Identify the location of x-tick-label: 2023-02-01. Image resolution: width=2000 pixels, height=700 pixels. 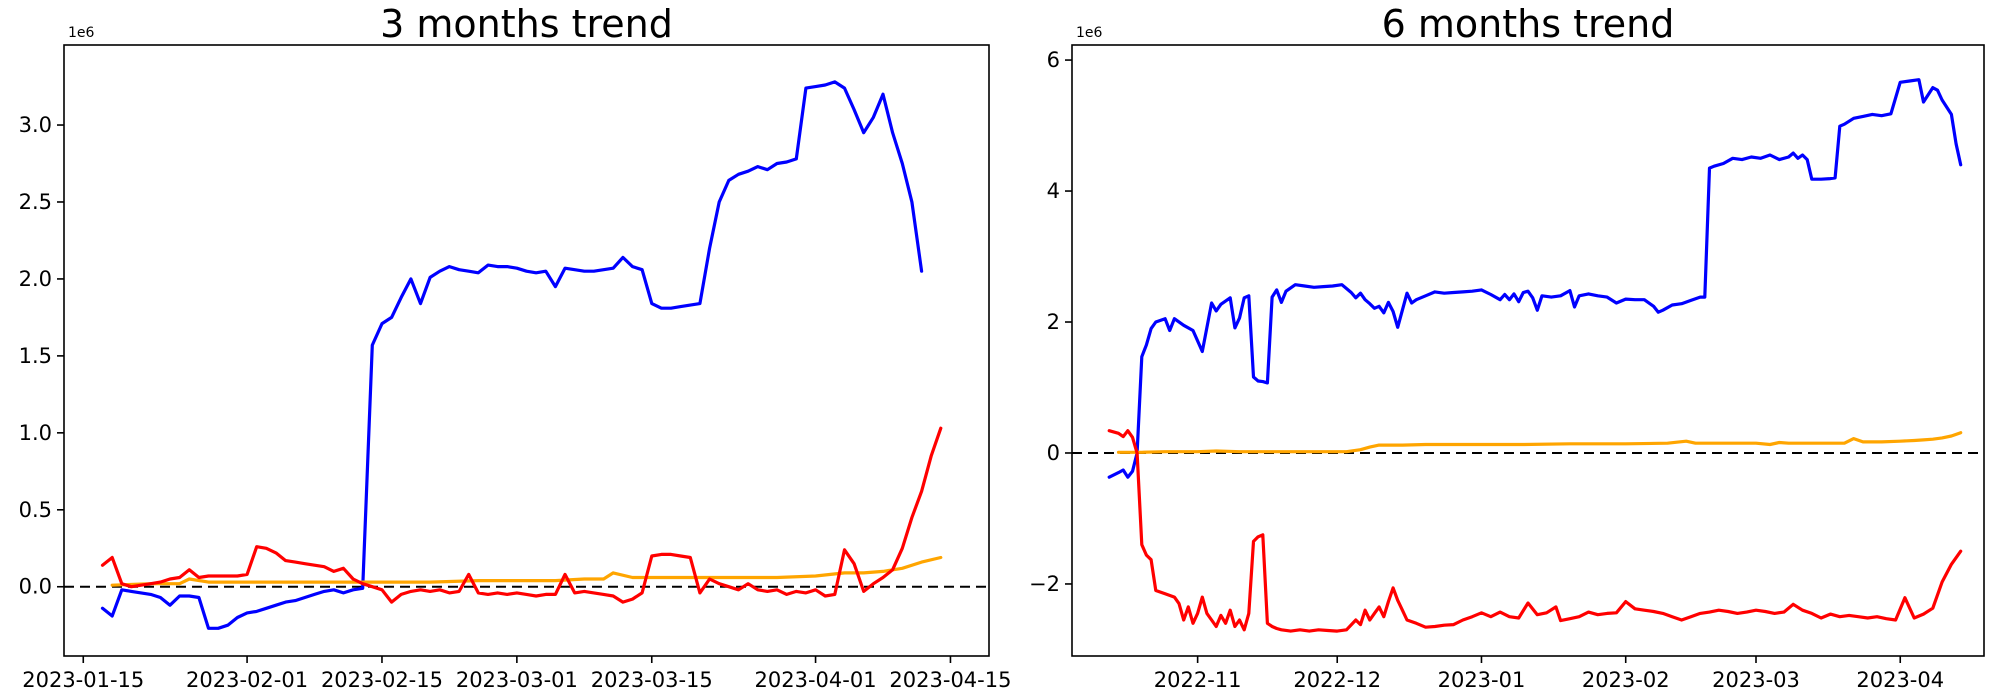
(247, 680).